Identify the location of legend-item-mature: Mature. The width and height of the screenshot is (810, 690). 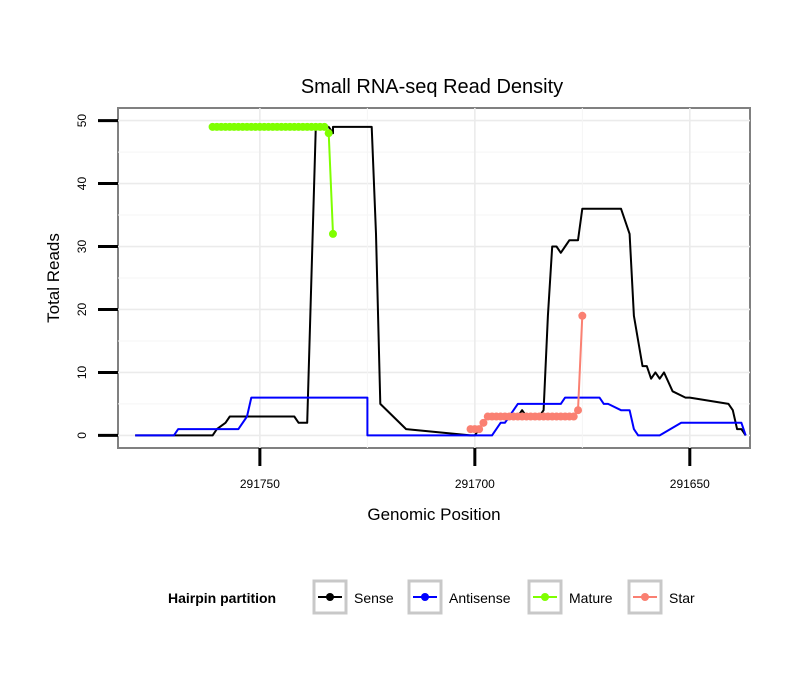
(570, 597).